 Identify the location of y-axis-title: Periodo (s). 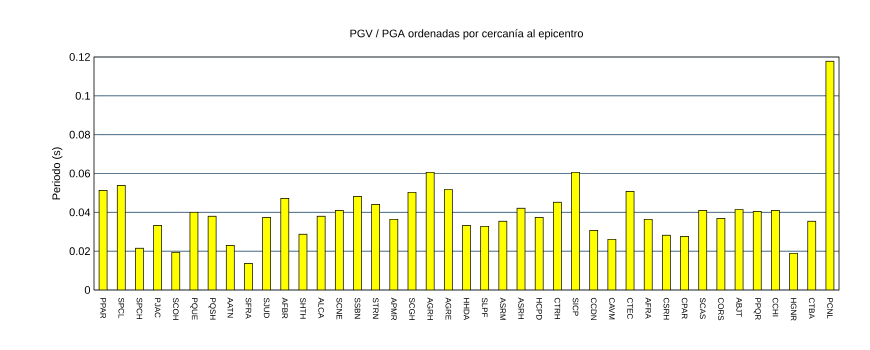
(57, 173).